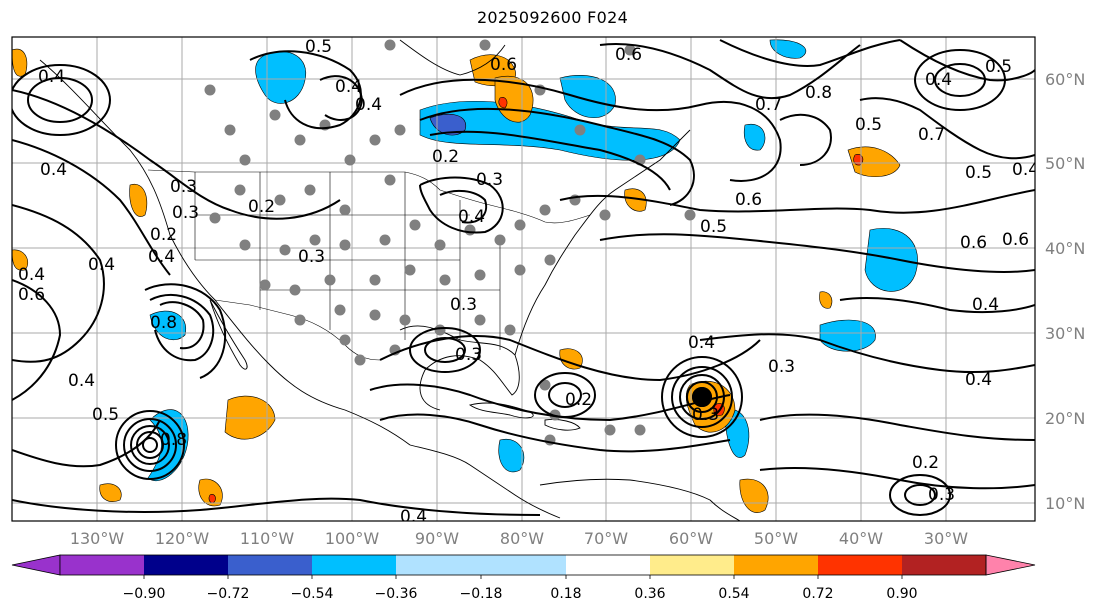 This screenshot has height=615, width=1105. What do you see at coordinates (61, 100) in the screenshot?
I see `alaska-low` at bounding box center [61, 100].